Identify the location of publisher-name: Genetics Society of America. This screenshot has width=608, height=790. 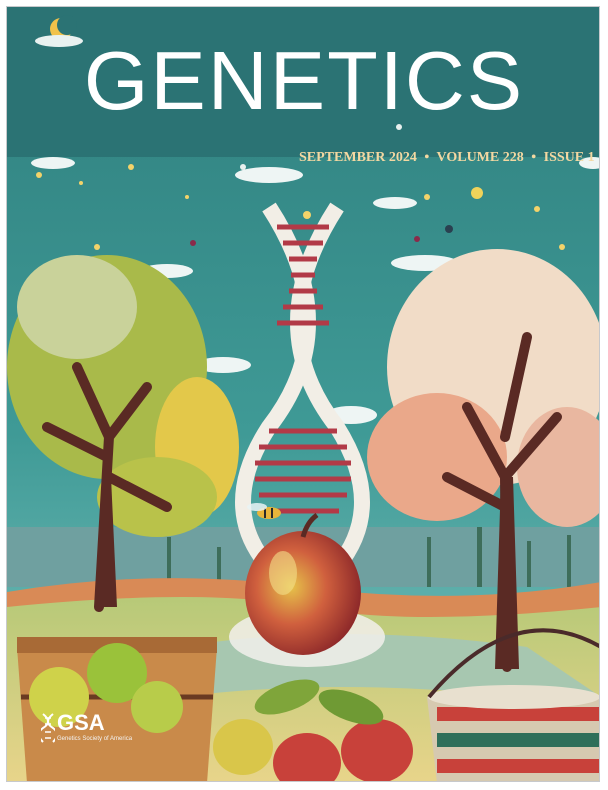
(95, 739).